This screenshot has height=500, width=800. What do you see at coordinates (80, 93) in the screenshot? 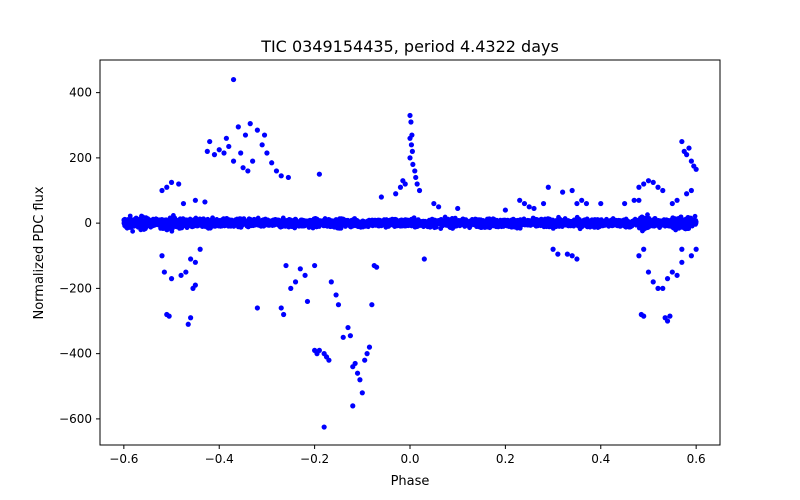
I see `y-tick-label: 400` at bounding box center [80, 93].